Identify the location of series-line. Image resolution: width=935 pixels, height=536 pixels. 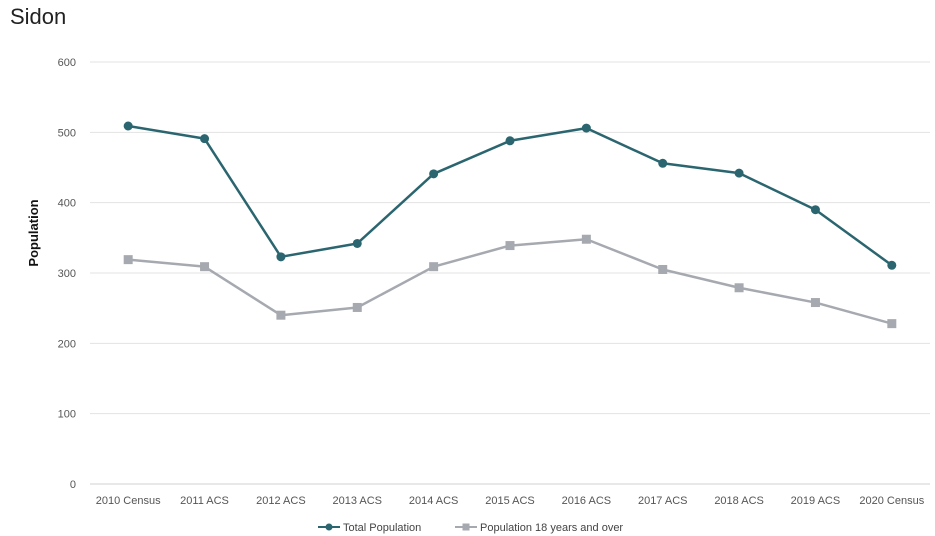
(510, 281).